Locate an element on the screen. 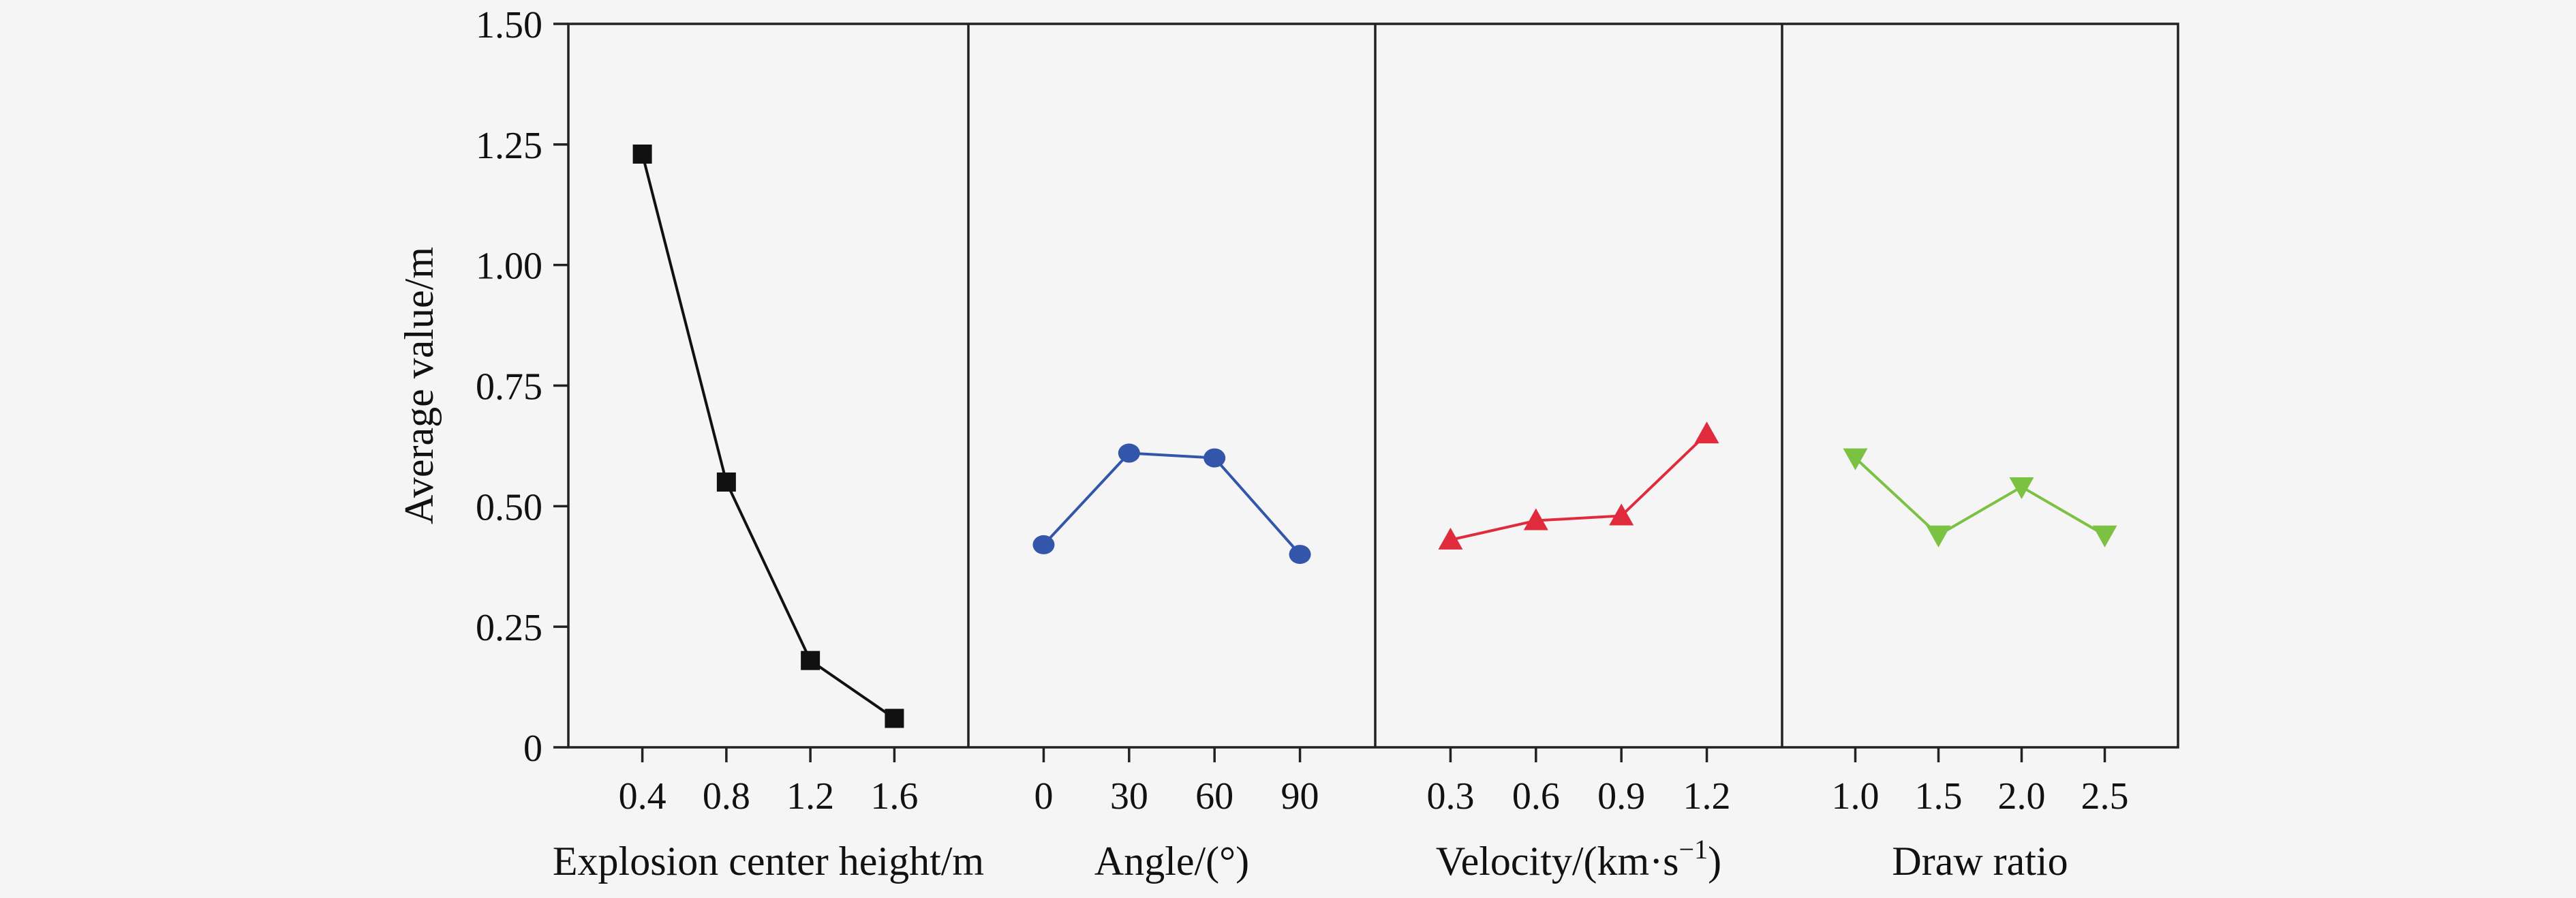 Image resolution: width=2576 pixels, height=898 pixels. x-tick-label: 0.6 is located at coordinates (1536, 796).